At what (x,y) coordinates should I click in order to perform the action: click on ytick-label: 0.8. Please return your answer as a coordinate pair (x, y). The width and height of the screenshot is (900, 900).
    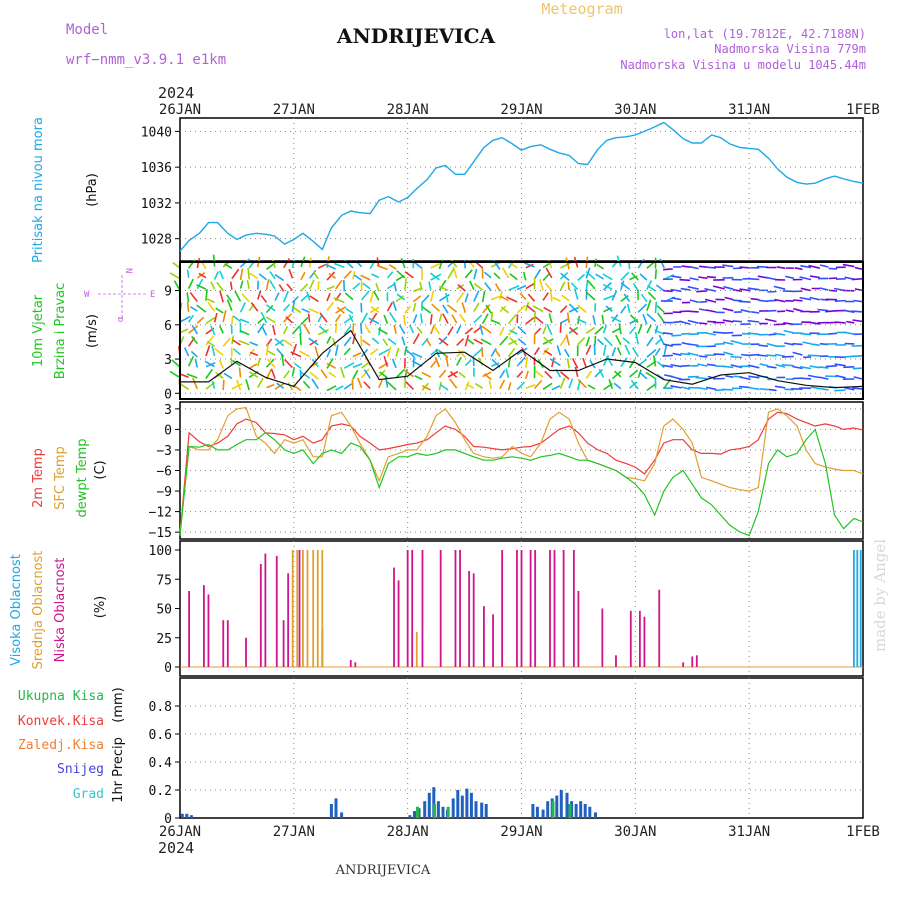
    Looking at the image, I should click on (160, 707).